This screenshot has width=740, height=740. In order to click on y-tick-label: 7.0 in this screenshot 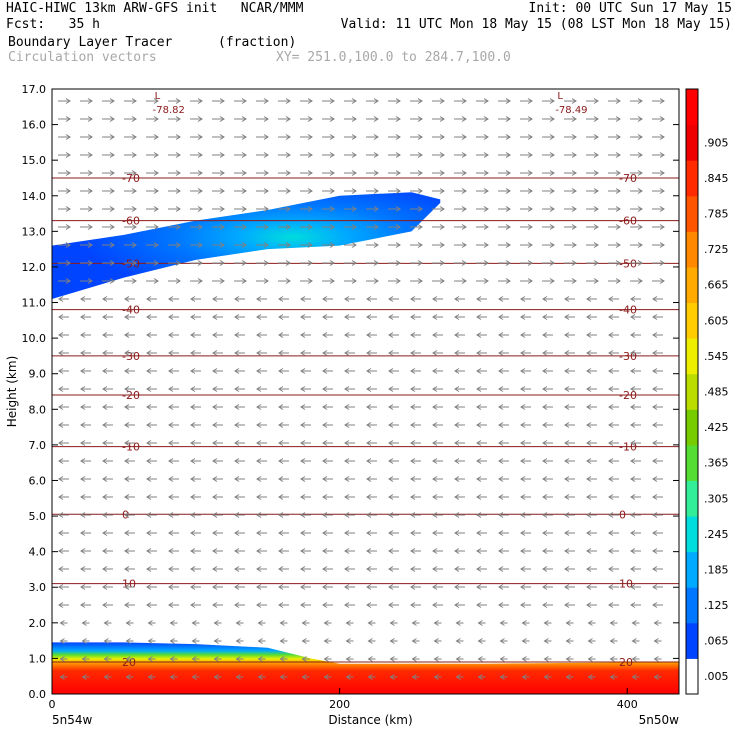, I will do `click(38, 445)`.